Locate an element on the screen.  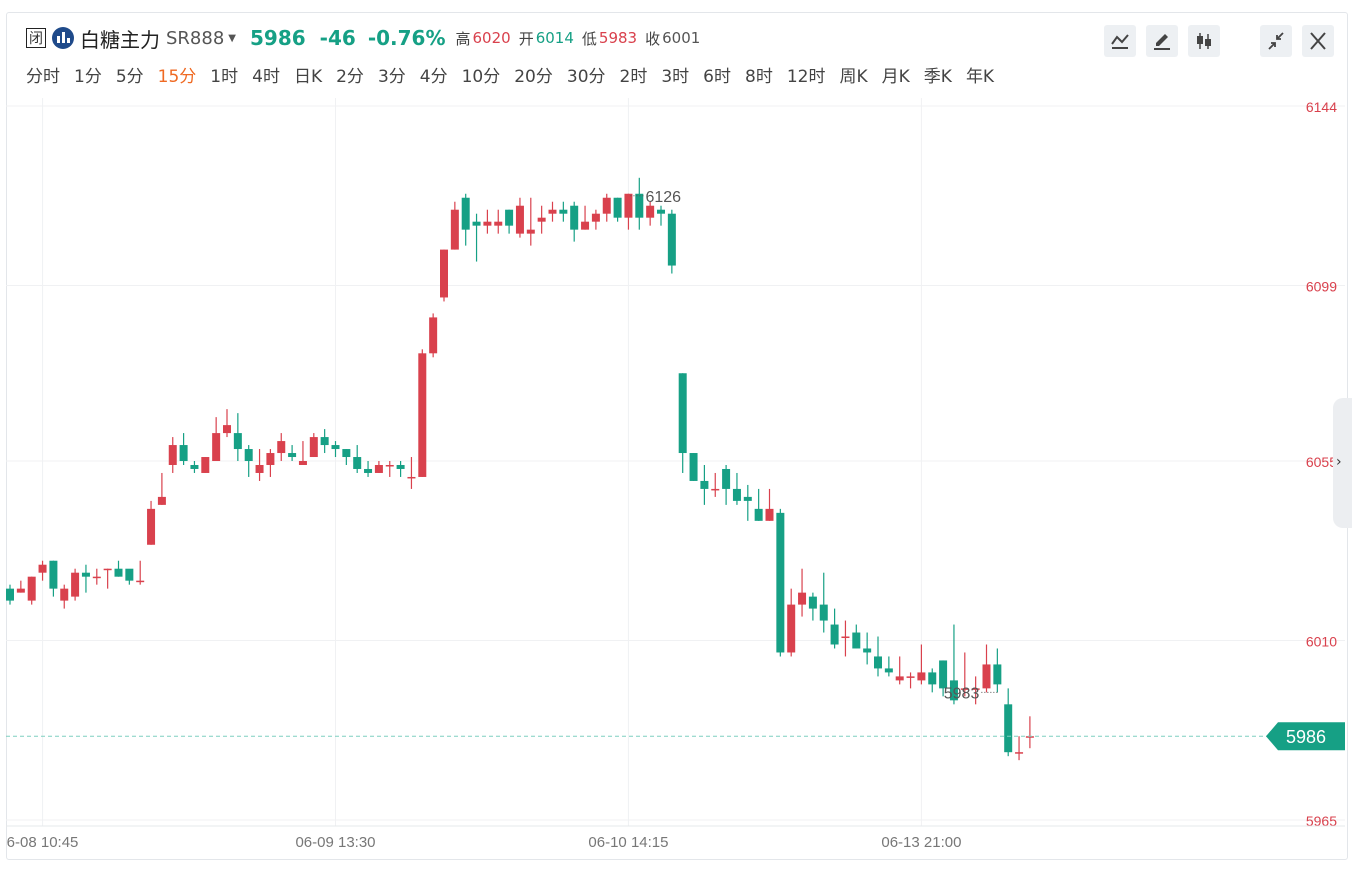
period-tab: 周K is located at coordinates (853, 77).